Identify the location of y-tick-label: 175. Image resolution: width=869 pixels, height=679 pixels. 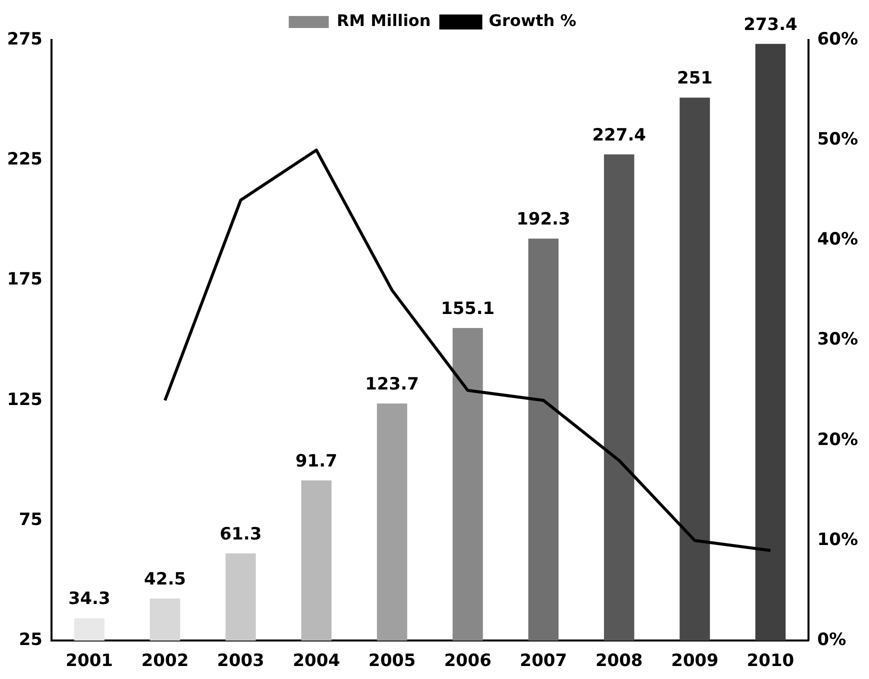
(24, 280).